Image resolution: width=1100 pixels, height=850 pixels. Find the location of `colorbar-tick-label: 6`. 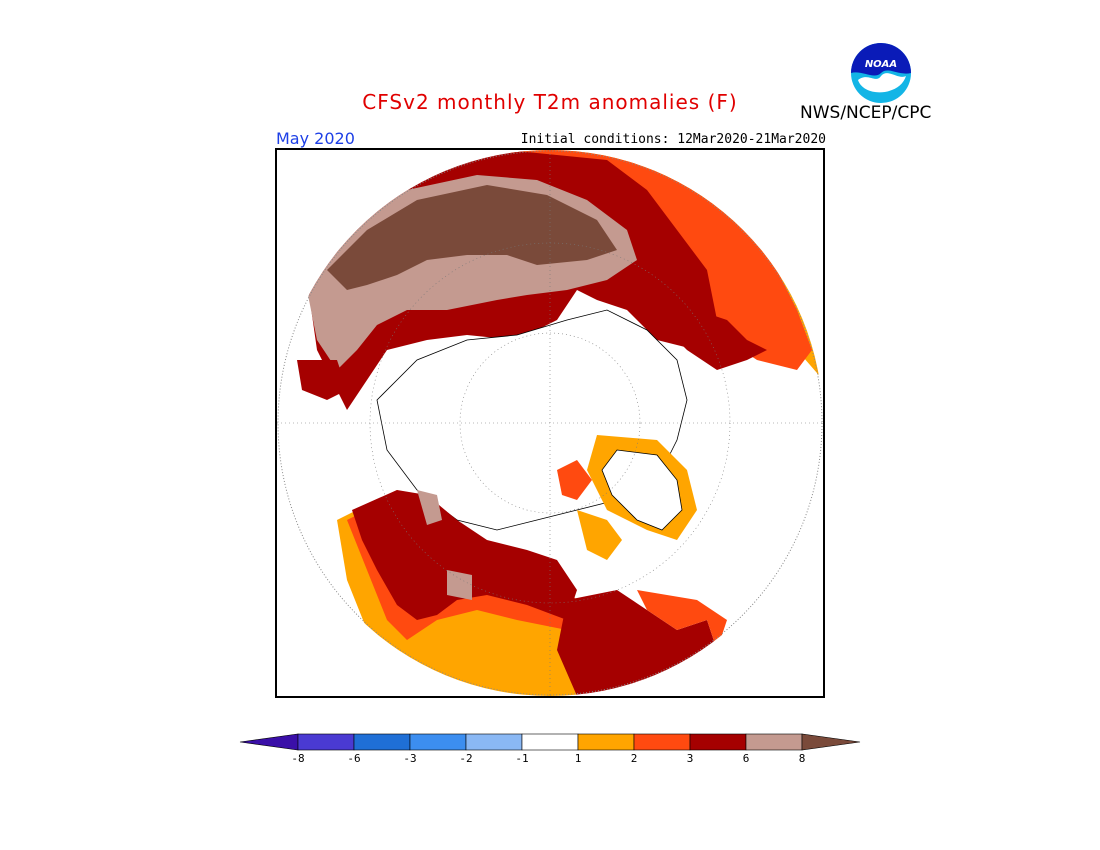

colorbar-tick-label: 6 is located at coordinates (746, 758).